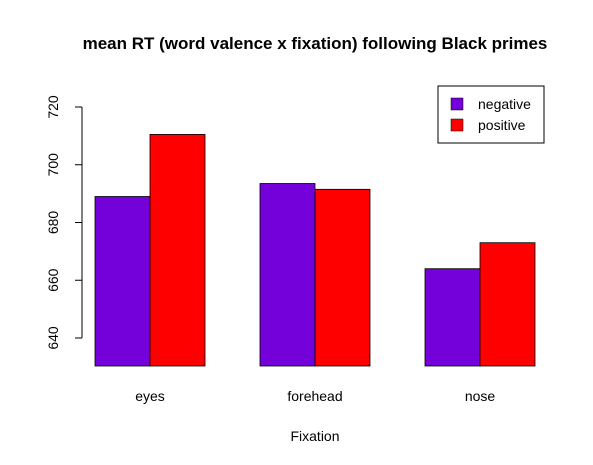 The height and width of the screenshot is (465, 593). What do you see at coordinates (507, 304) in the screenshot?
I see `bar-positive-nose` at bounding box center [507, 304].